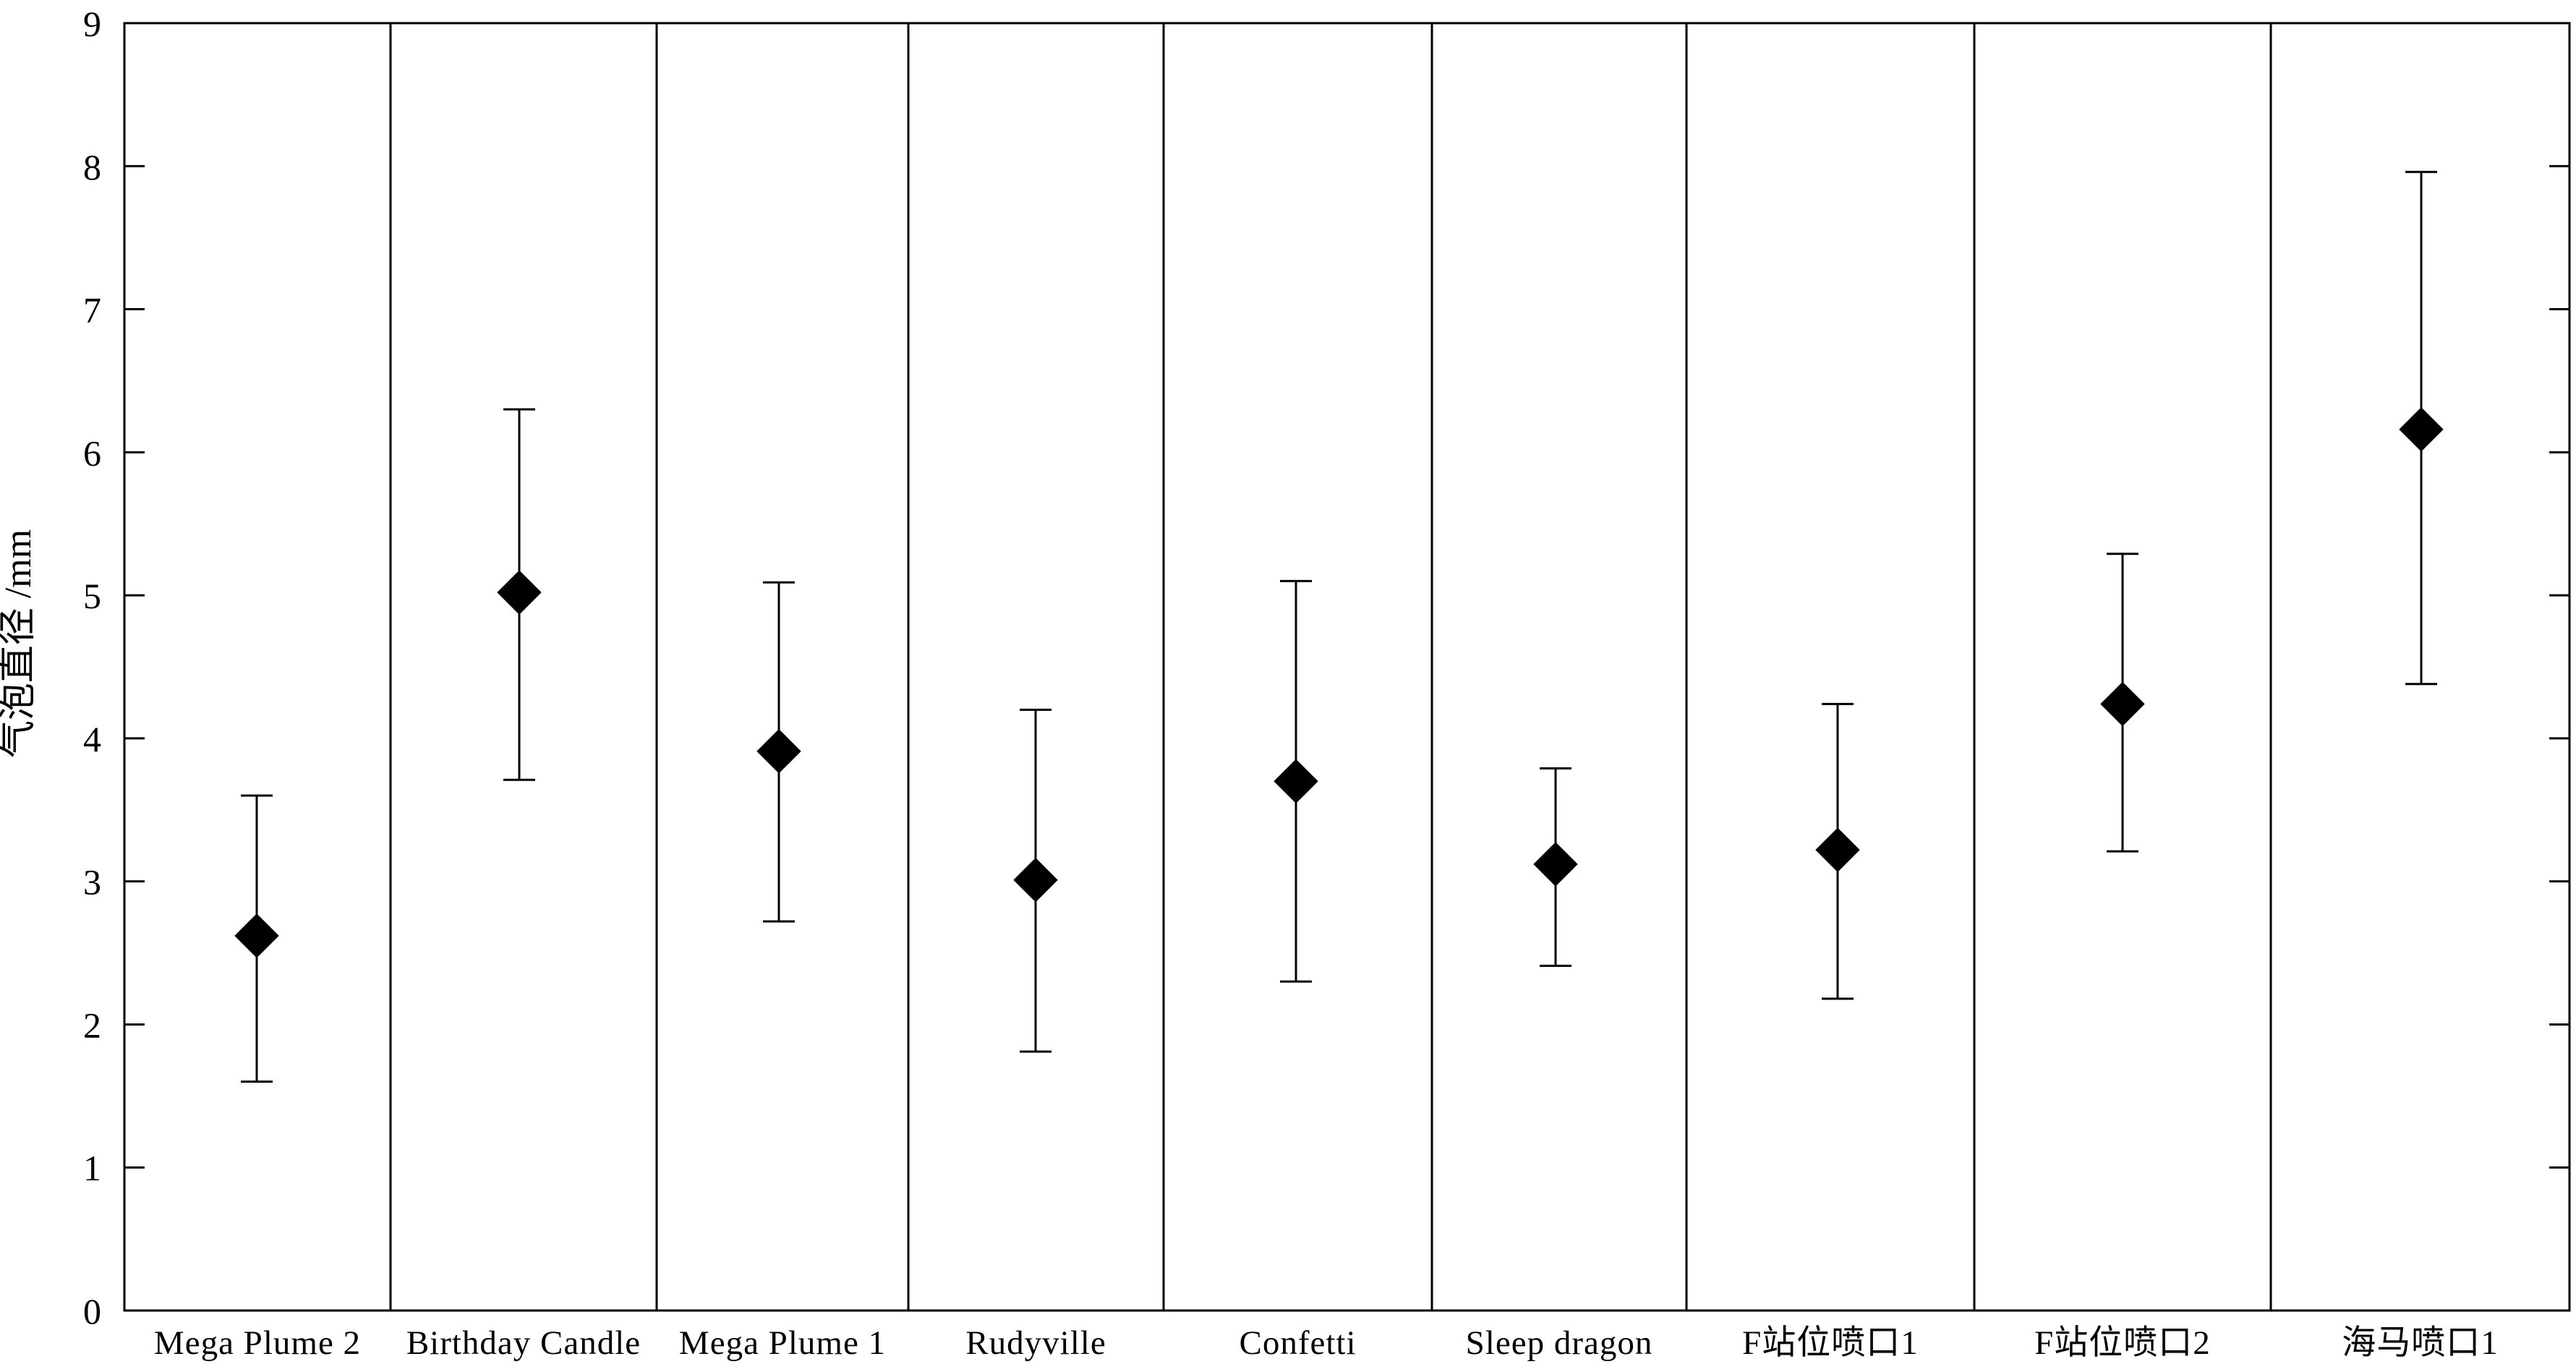 The image size is (2576, 1372). What do you see at coordinates (782, 1343) in the screenshot?
I see `category-label: Mega Plume 1` at bounding box center [782, 1343].